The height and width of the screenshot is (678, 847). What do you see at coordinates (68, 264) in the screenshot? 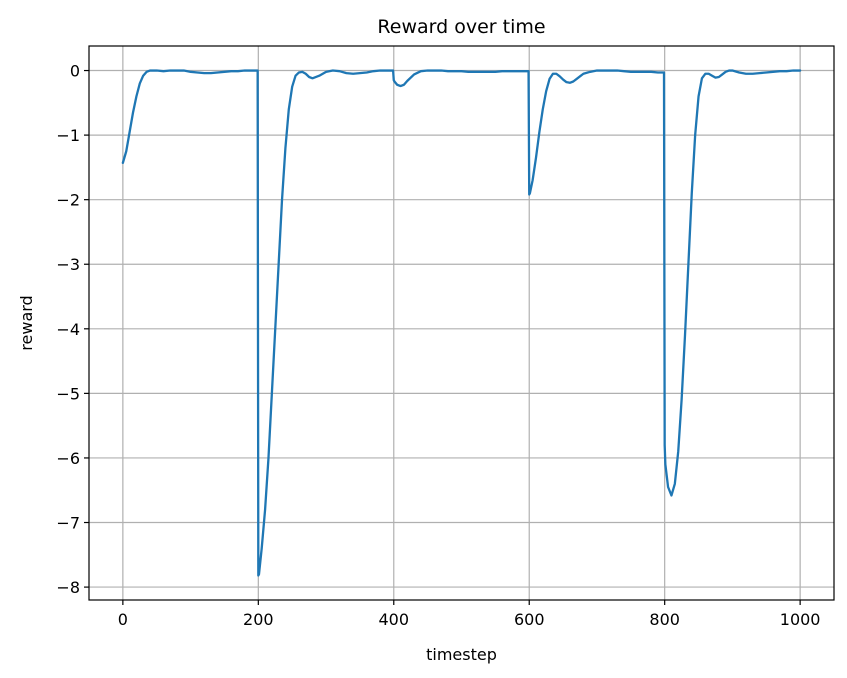
I see `y-tick-label: −3` at bounding box center [68, 264].